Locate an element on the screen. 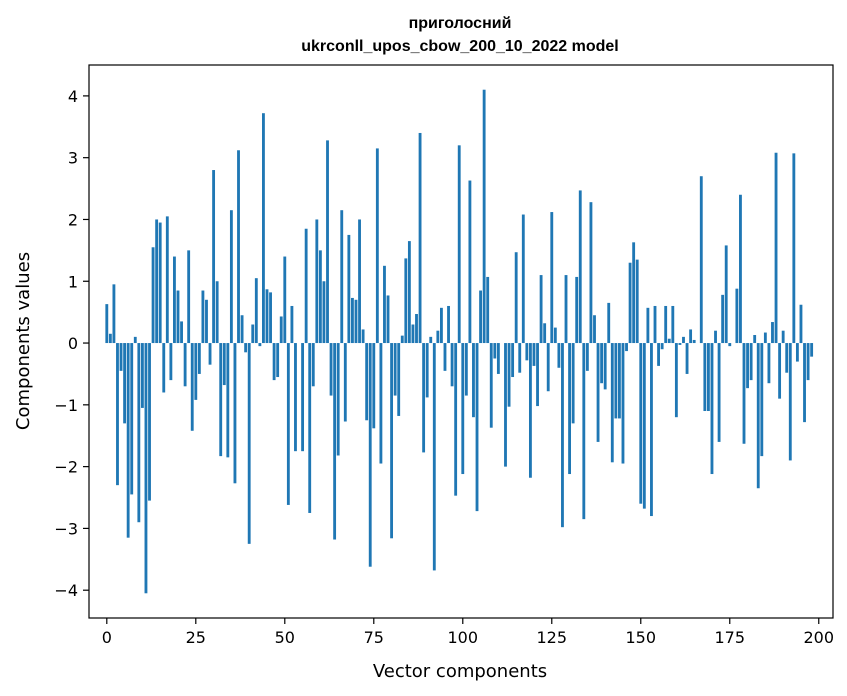 The width and height of the screenshot is (847, 696). x-axis-ticks: 0 25 50 75 100 125 150 175 200 is located at coordinates (468, 632).